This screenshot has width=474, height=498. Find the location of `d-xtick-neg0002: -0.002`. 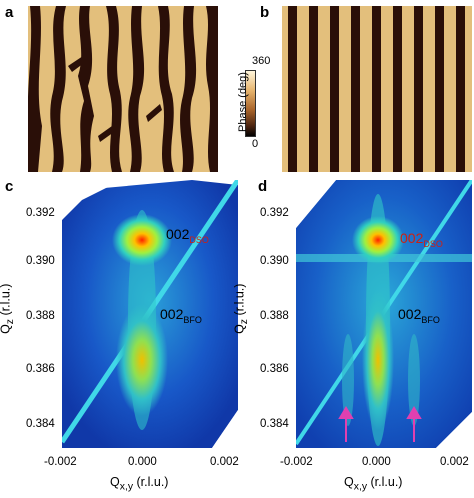

d-xtick-neg0002: -0.002 is located at coordinates (296, 462).